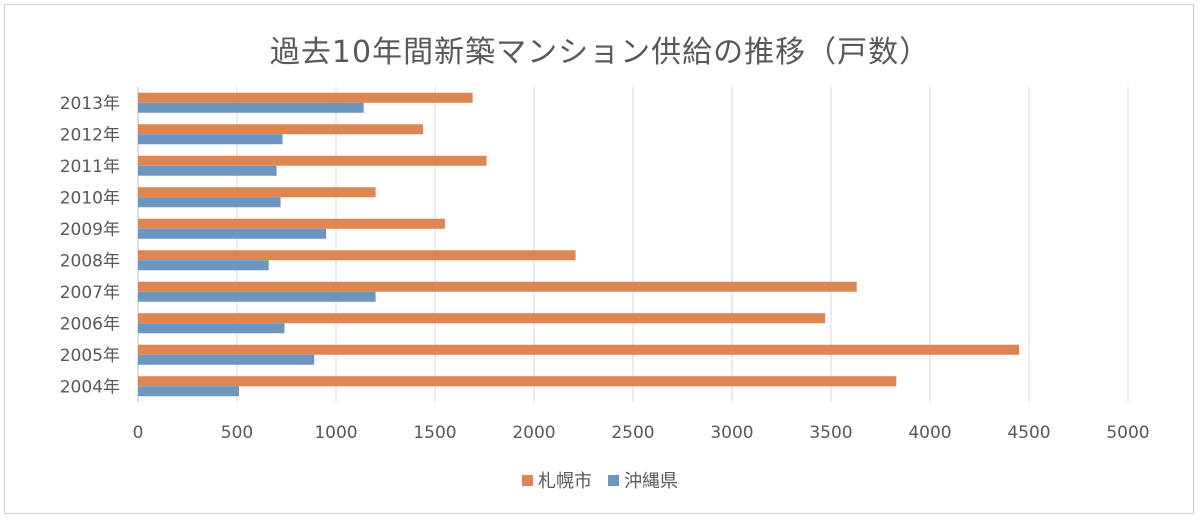 This screenshot has width=1200, height=520. Describe the element at coordinates (600, 480) in the screenshot. I see `legend: 札幌市 沖縄県` at that location.